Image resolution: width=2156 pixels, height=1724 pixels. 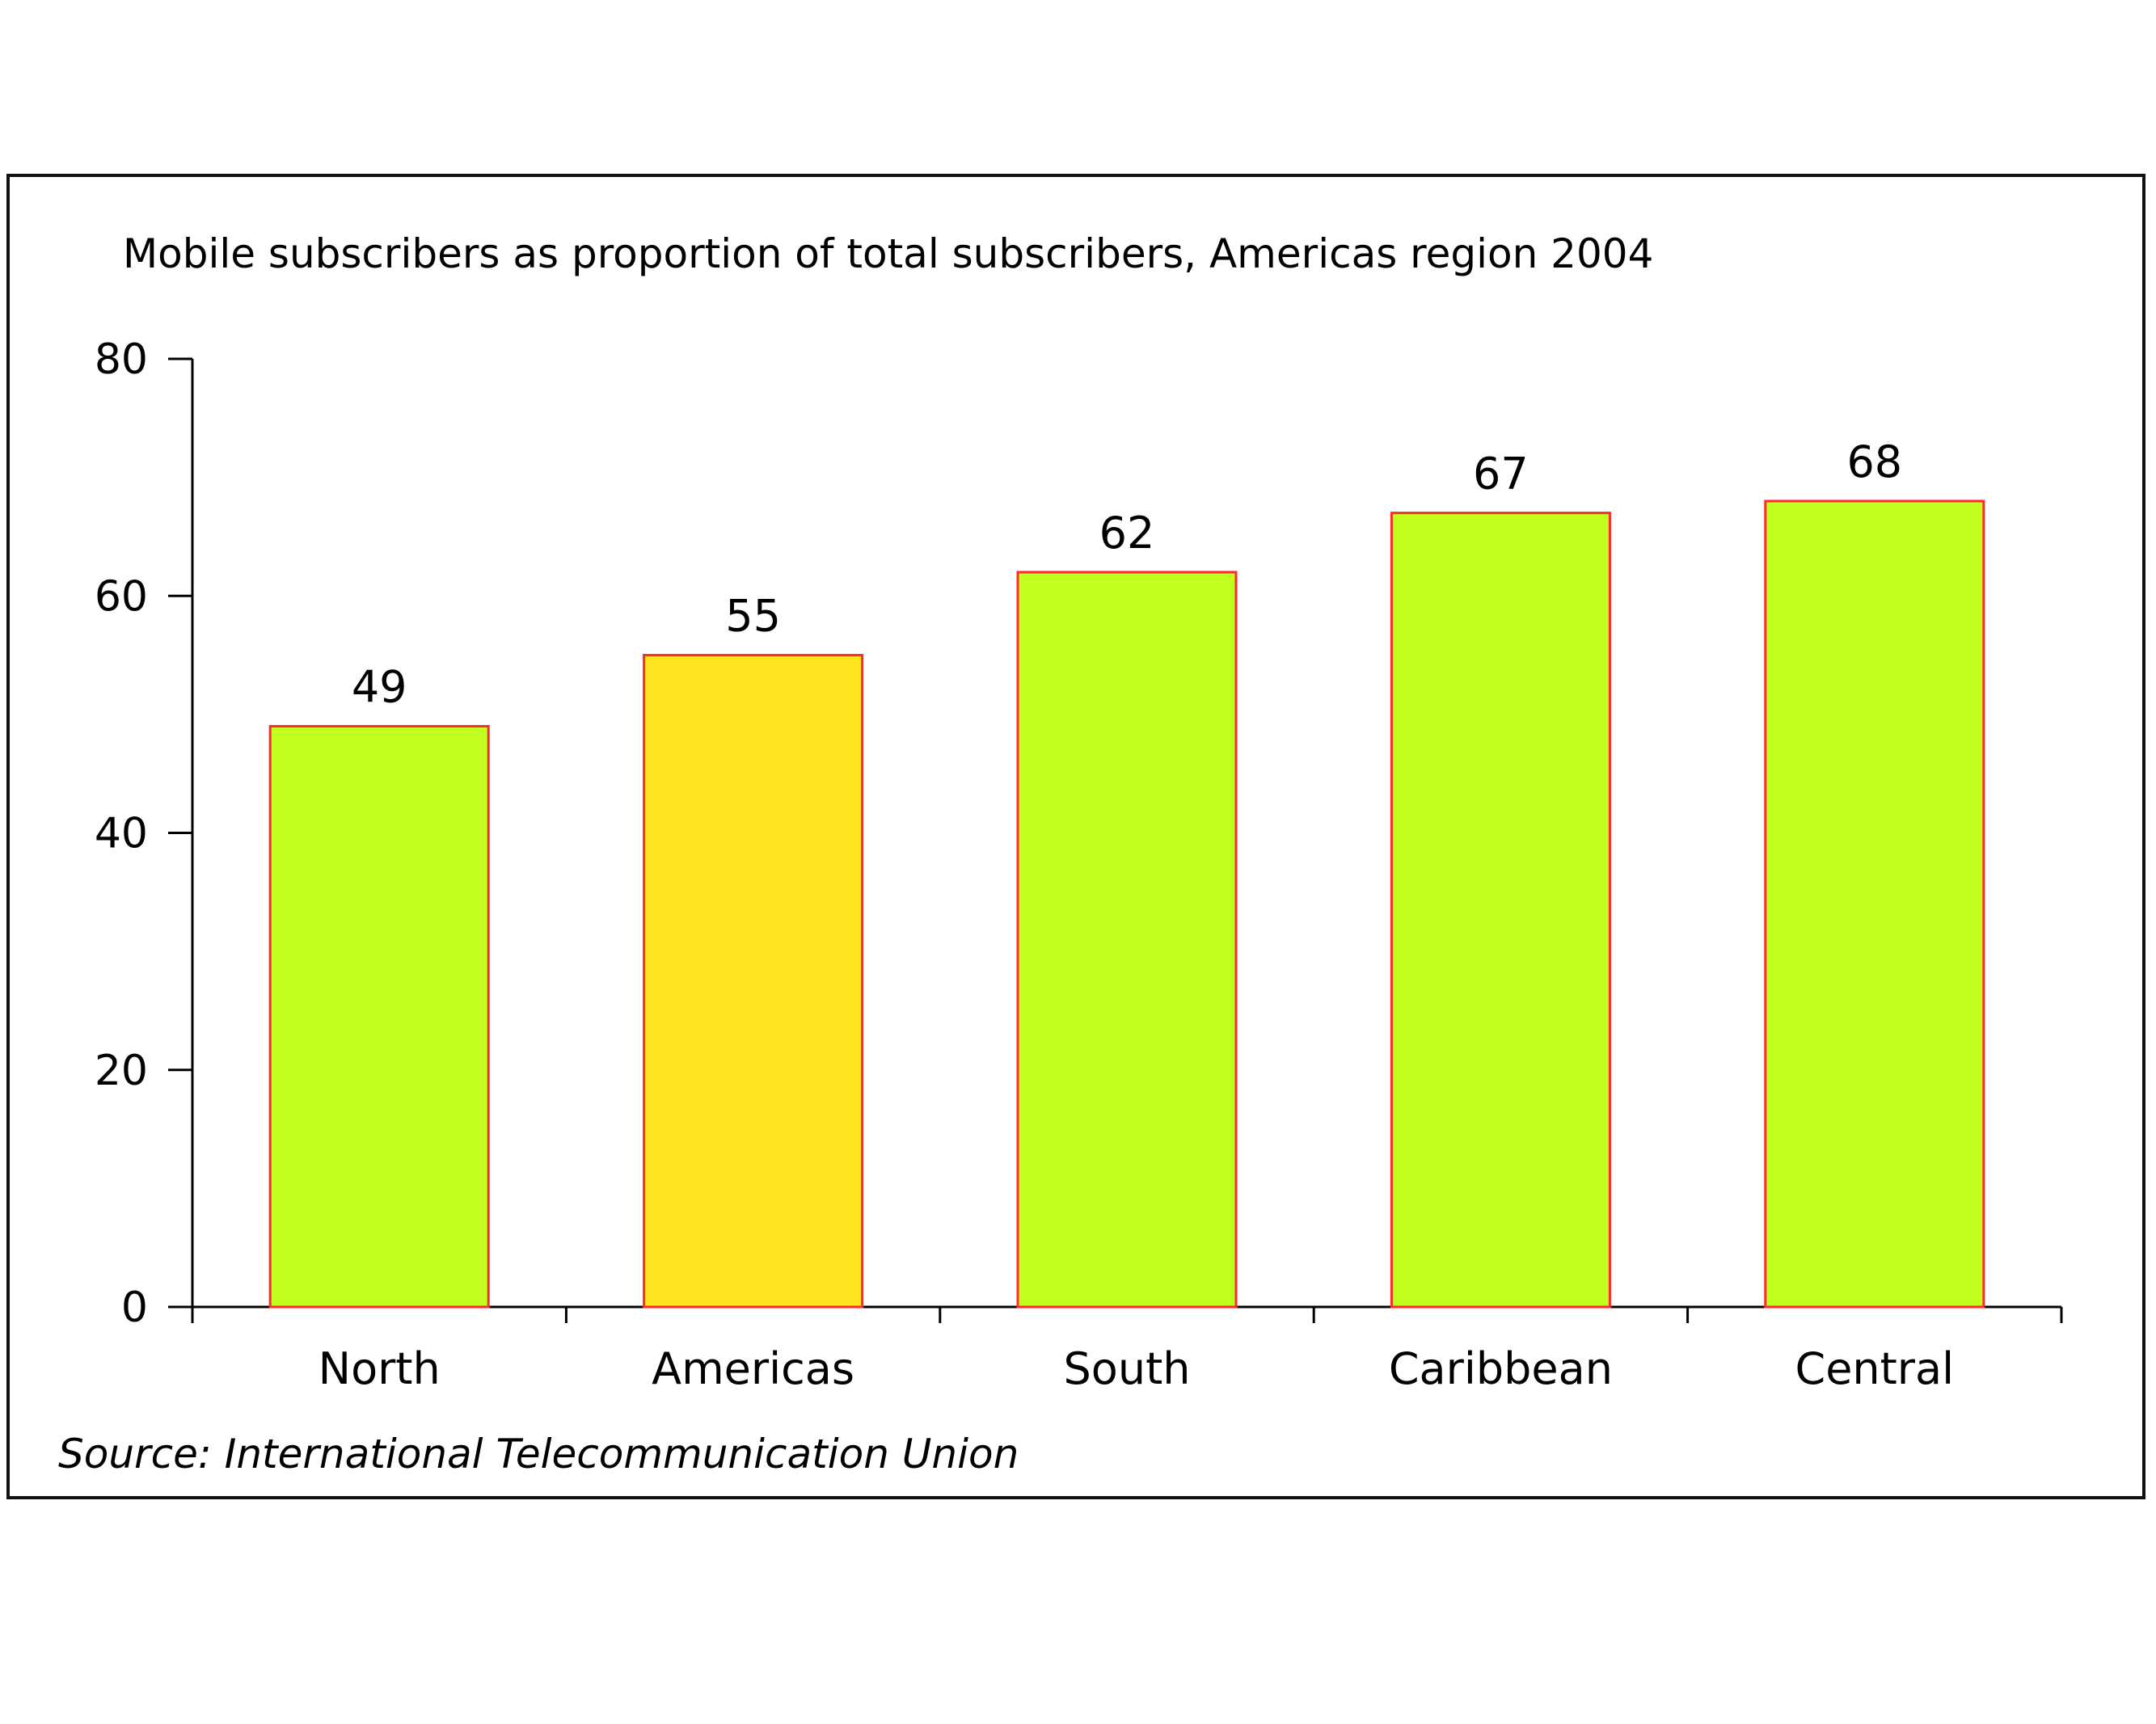 I want to click on y-tick-label: 20, so click(x=122, y=1071).